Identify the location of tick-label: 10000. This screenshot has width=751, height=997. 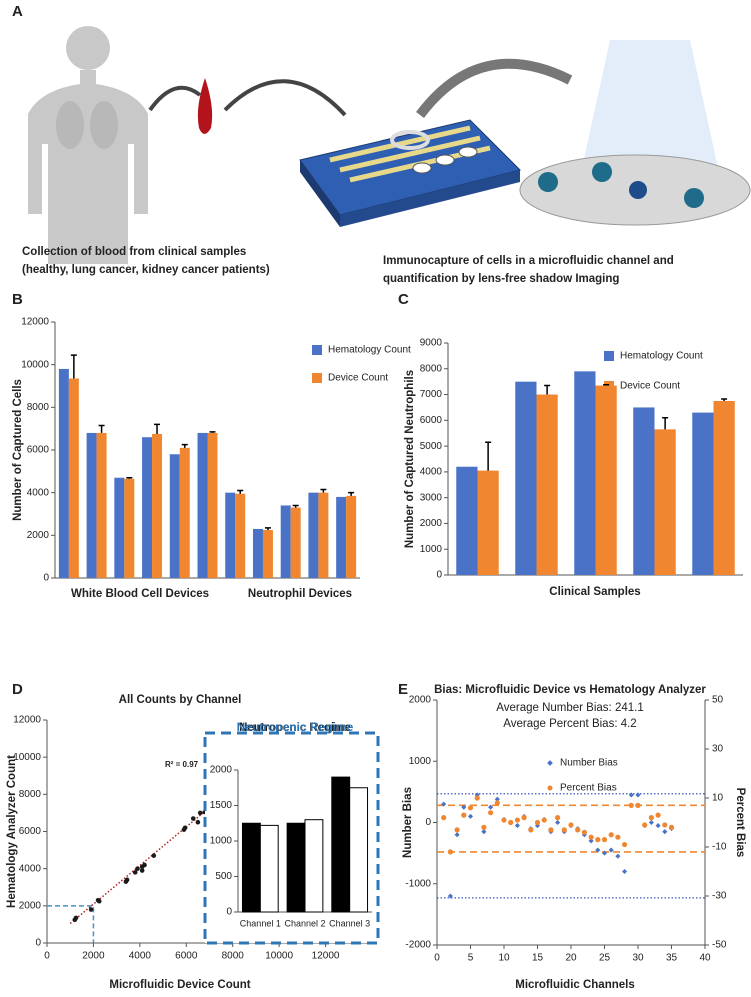
(279, 956).